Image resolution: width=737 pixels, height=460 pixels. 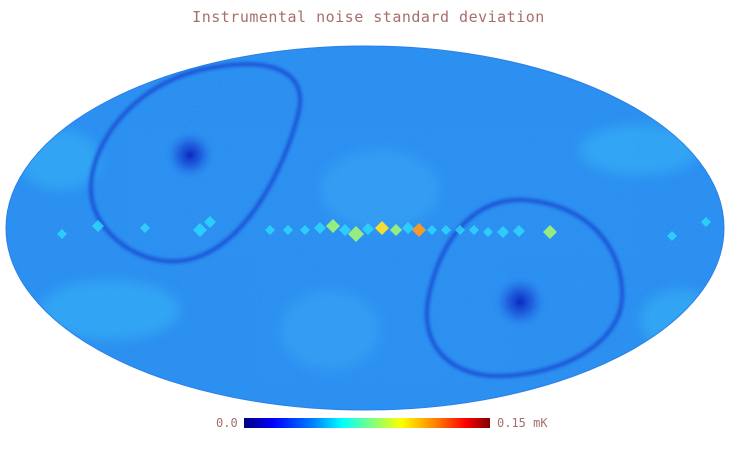 What do you see at coordinates (227, 423) in the screenshot?
I see `colorbar-min-label: 0.0` at bounding box center [227, 423].